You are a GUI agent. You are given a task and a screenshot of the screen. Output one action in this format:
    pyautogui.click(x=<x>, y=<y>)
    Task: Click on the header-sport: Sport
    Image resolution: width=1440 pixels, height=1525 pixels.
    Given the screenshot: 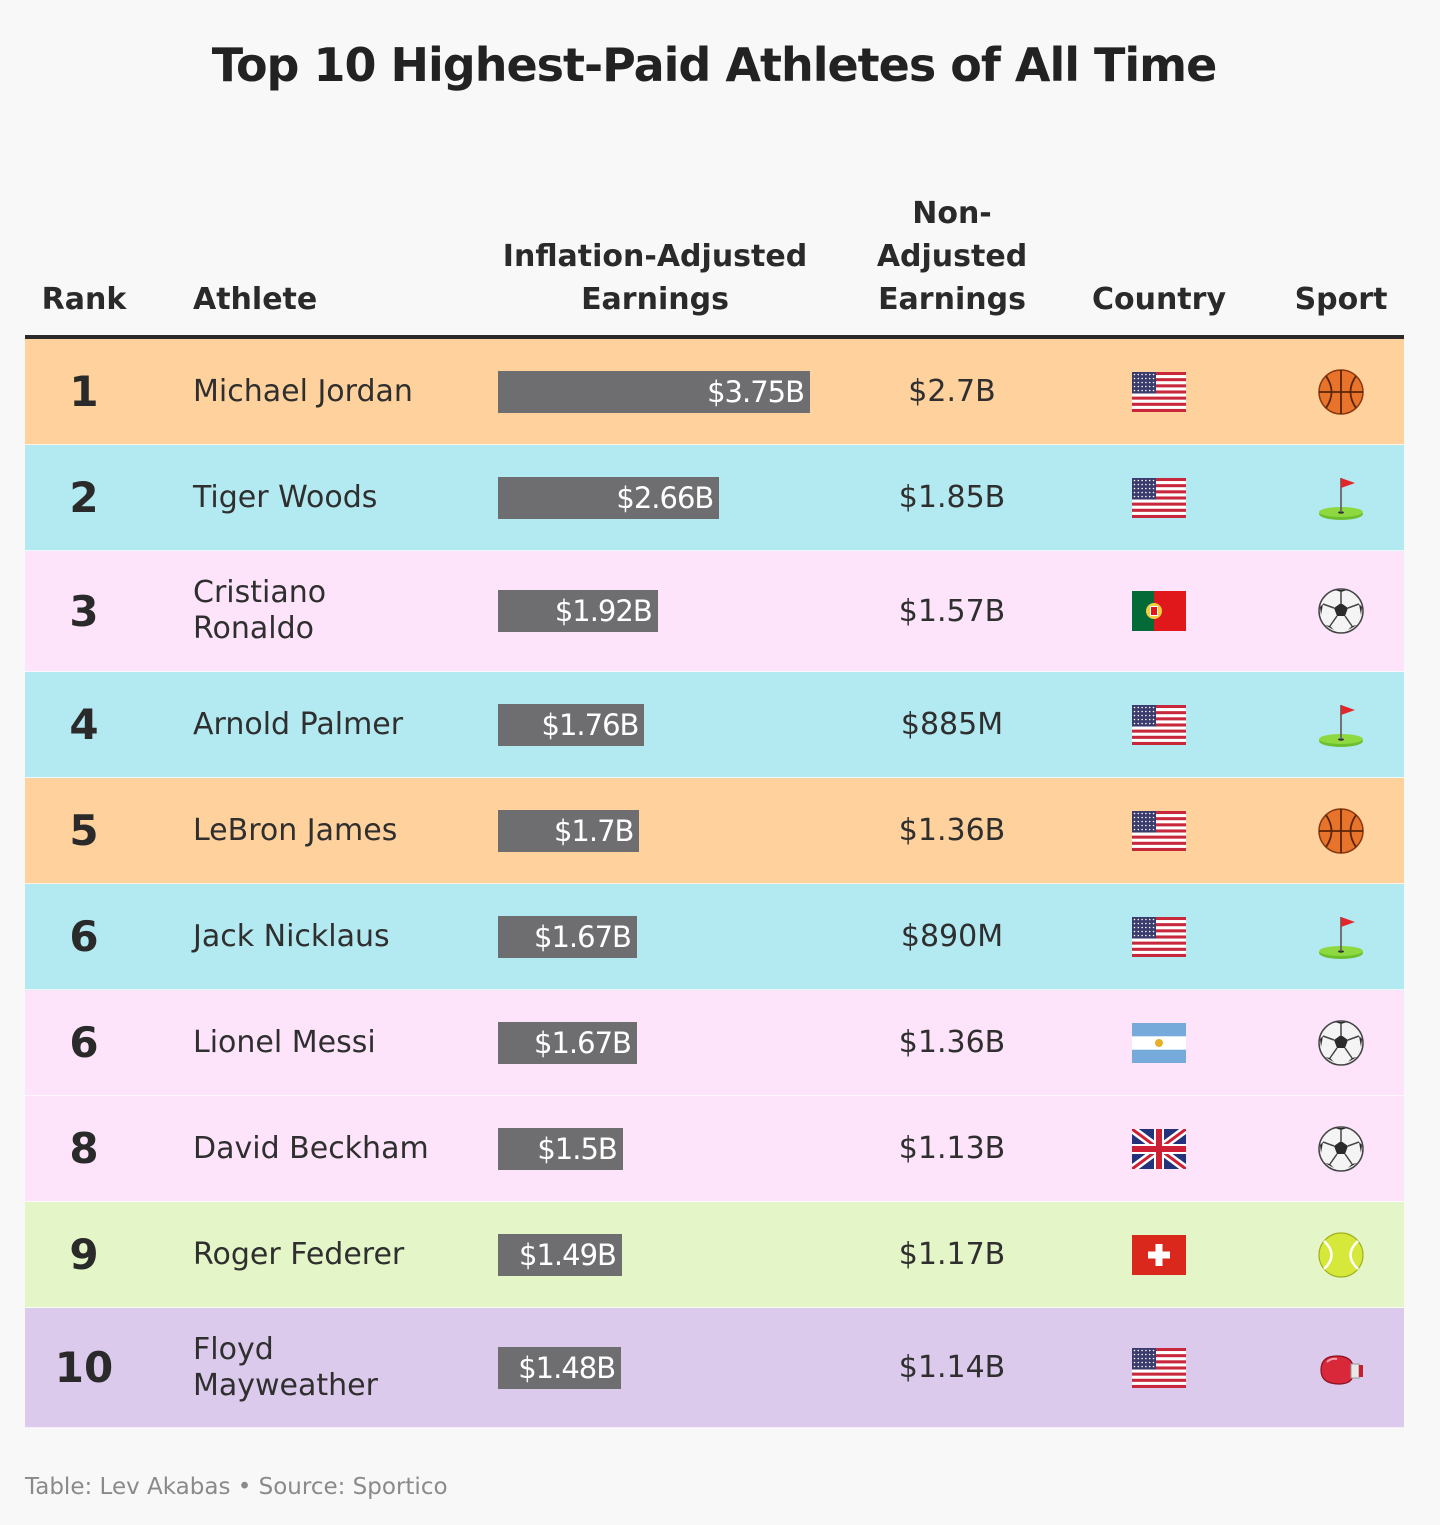 What is the action you would take?
    pyautogui.click(x=1341, y=299)
    